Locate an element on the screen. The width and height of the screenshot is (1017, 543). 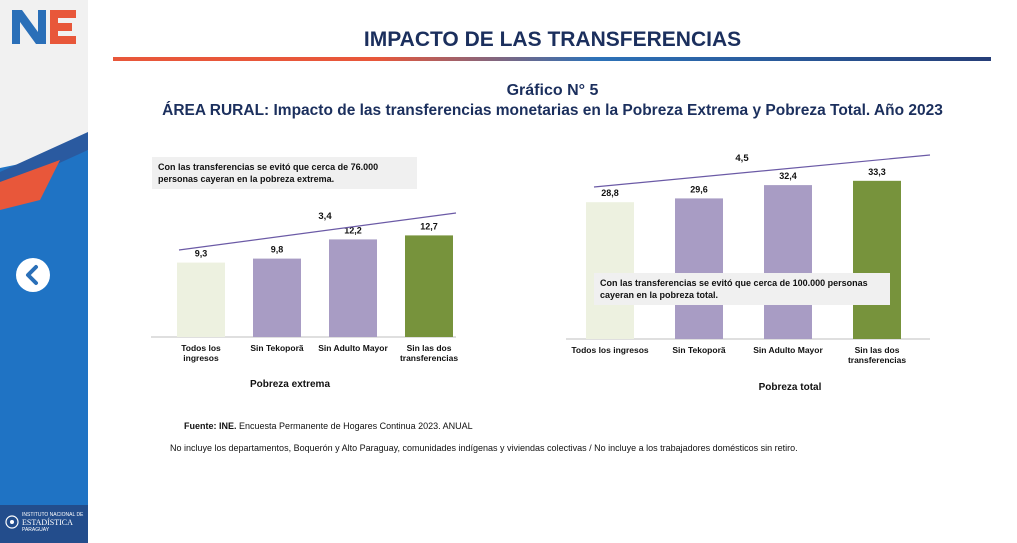
extreme-category-label: Sin Tekoporã is located at coordinates (276, 348).